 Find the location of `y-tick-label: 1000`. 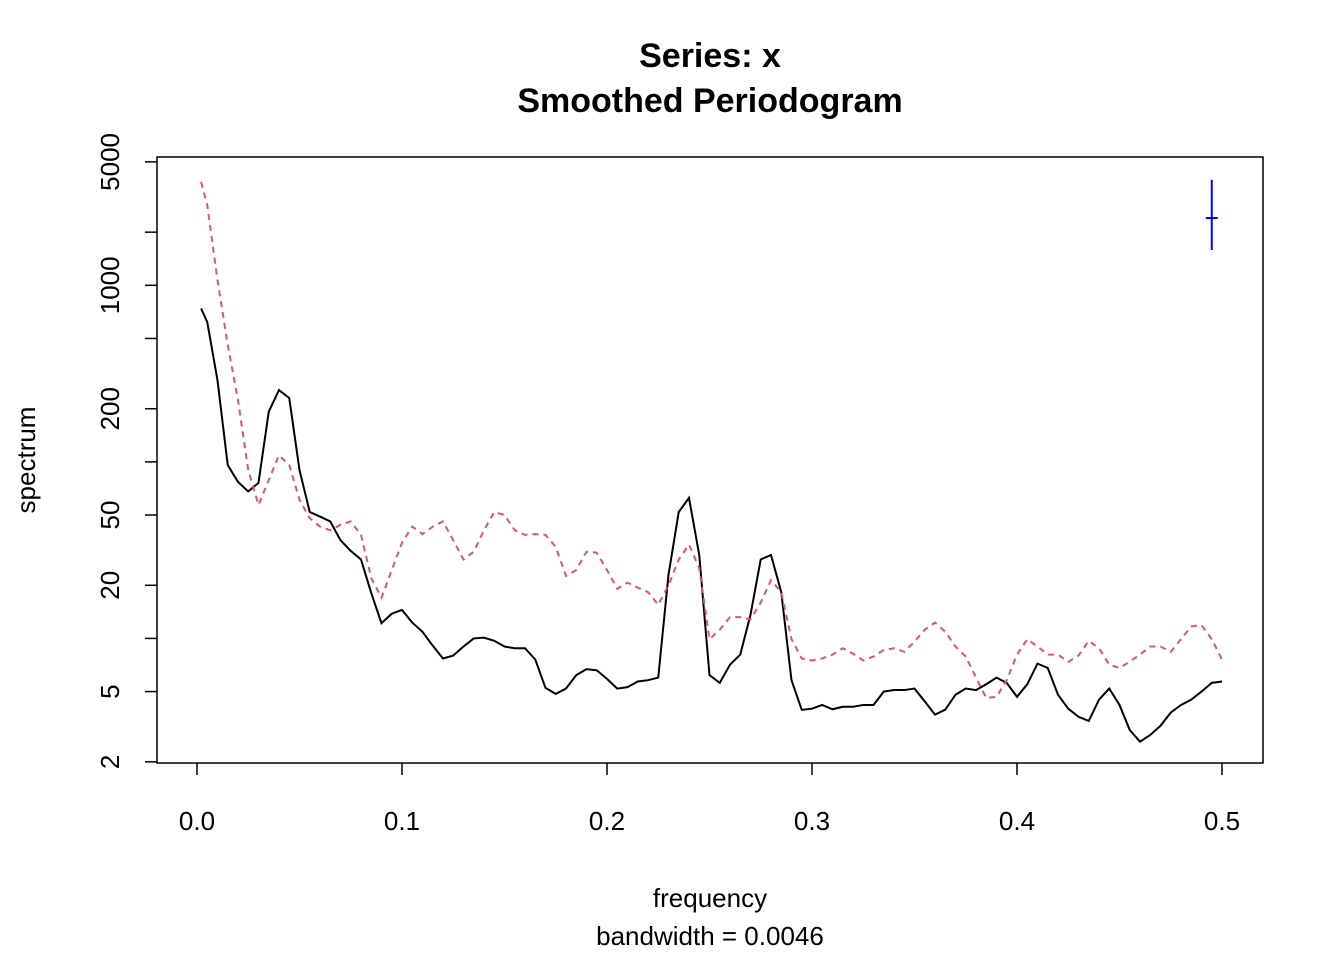

y-tick-label: 1000 is located at coordinates (110, 285).